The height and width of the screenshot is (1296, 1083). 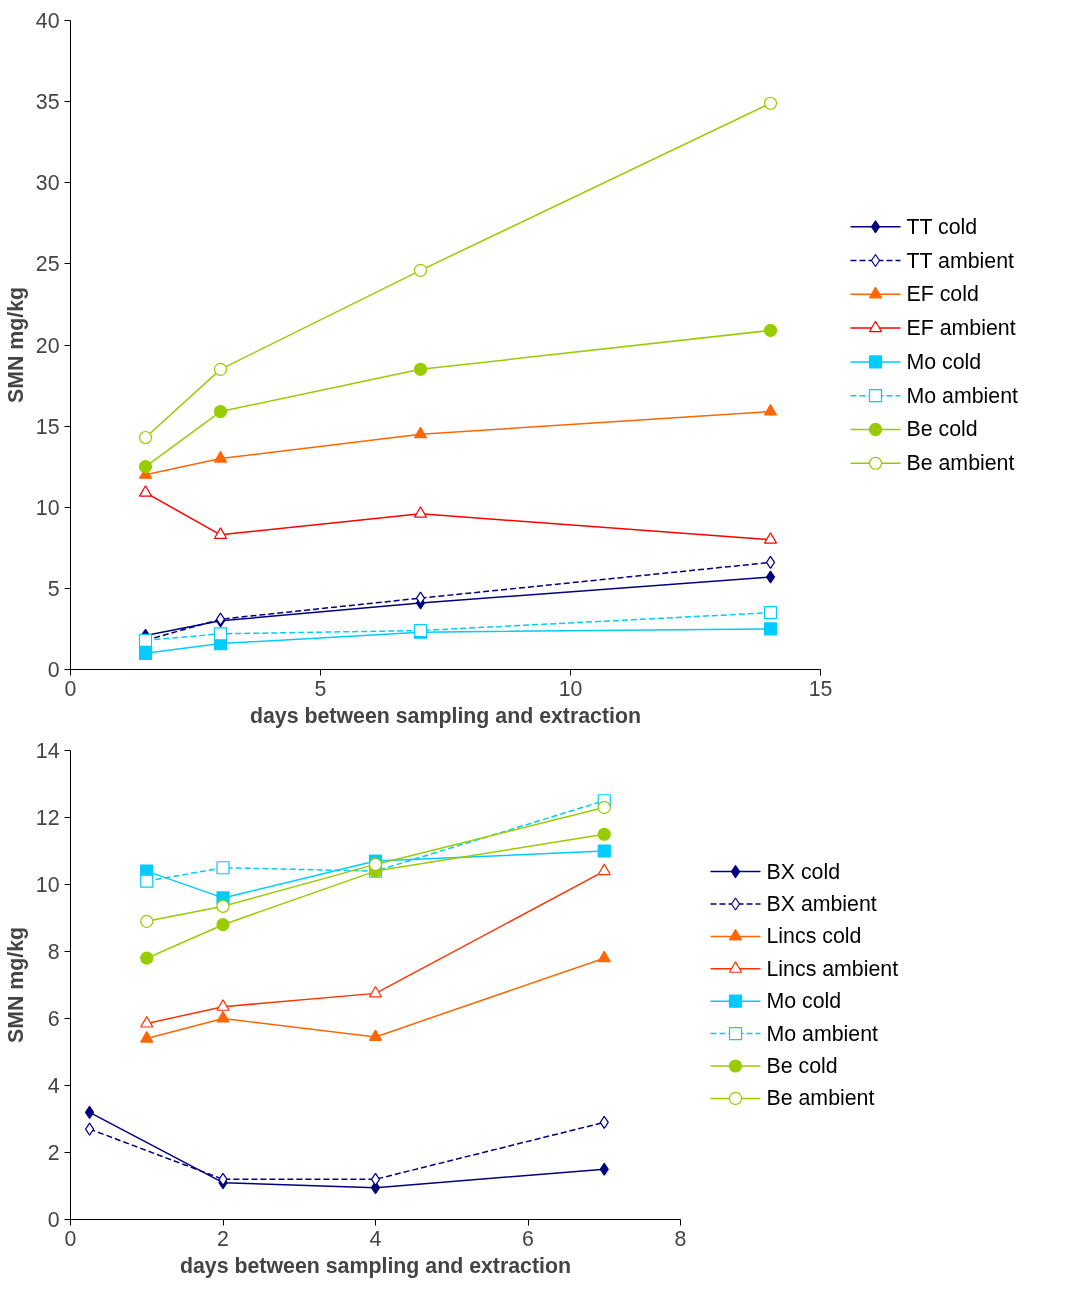 I want to click on y-tick-label: 20, so click(x=47, y=345).